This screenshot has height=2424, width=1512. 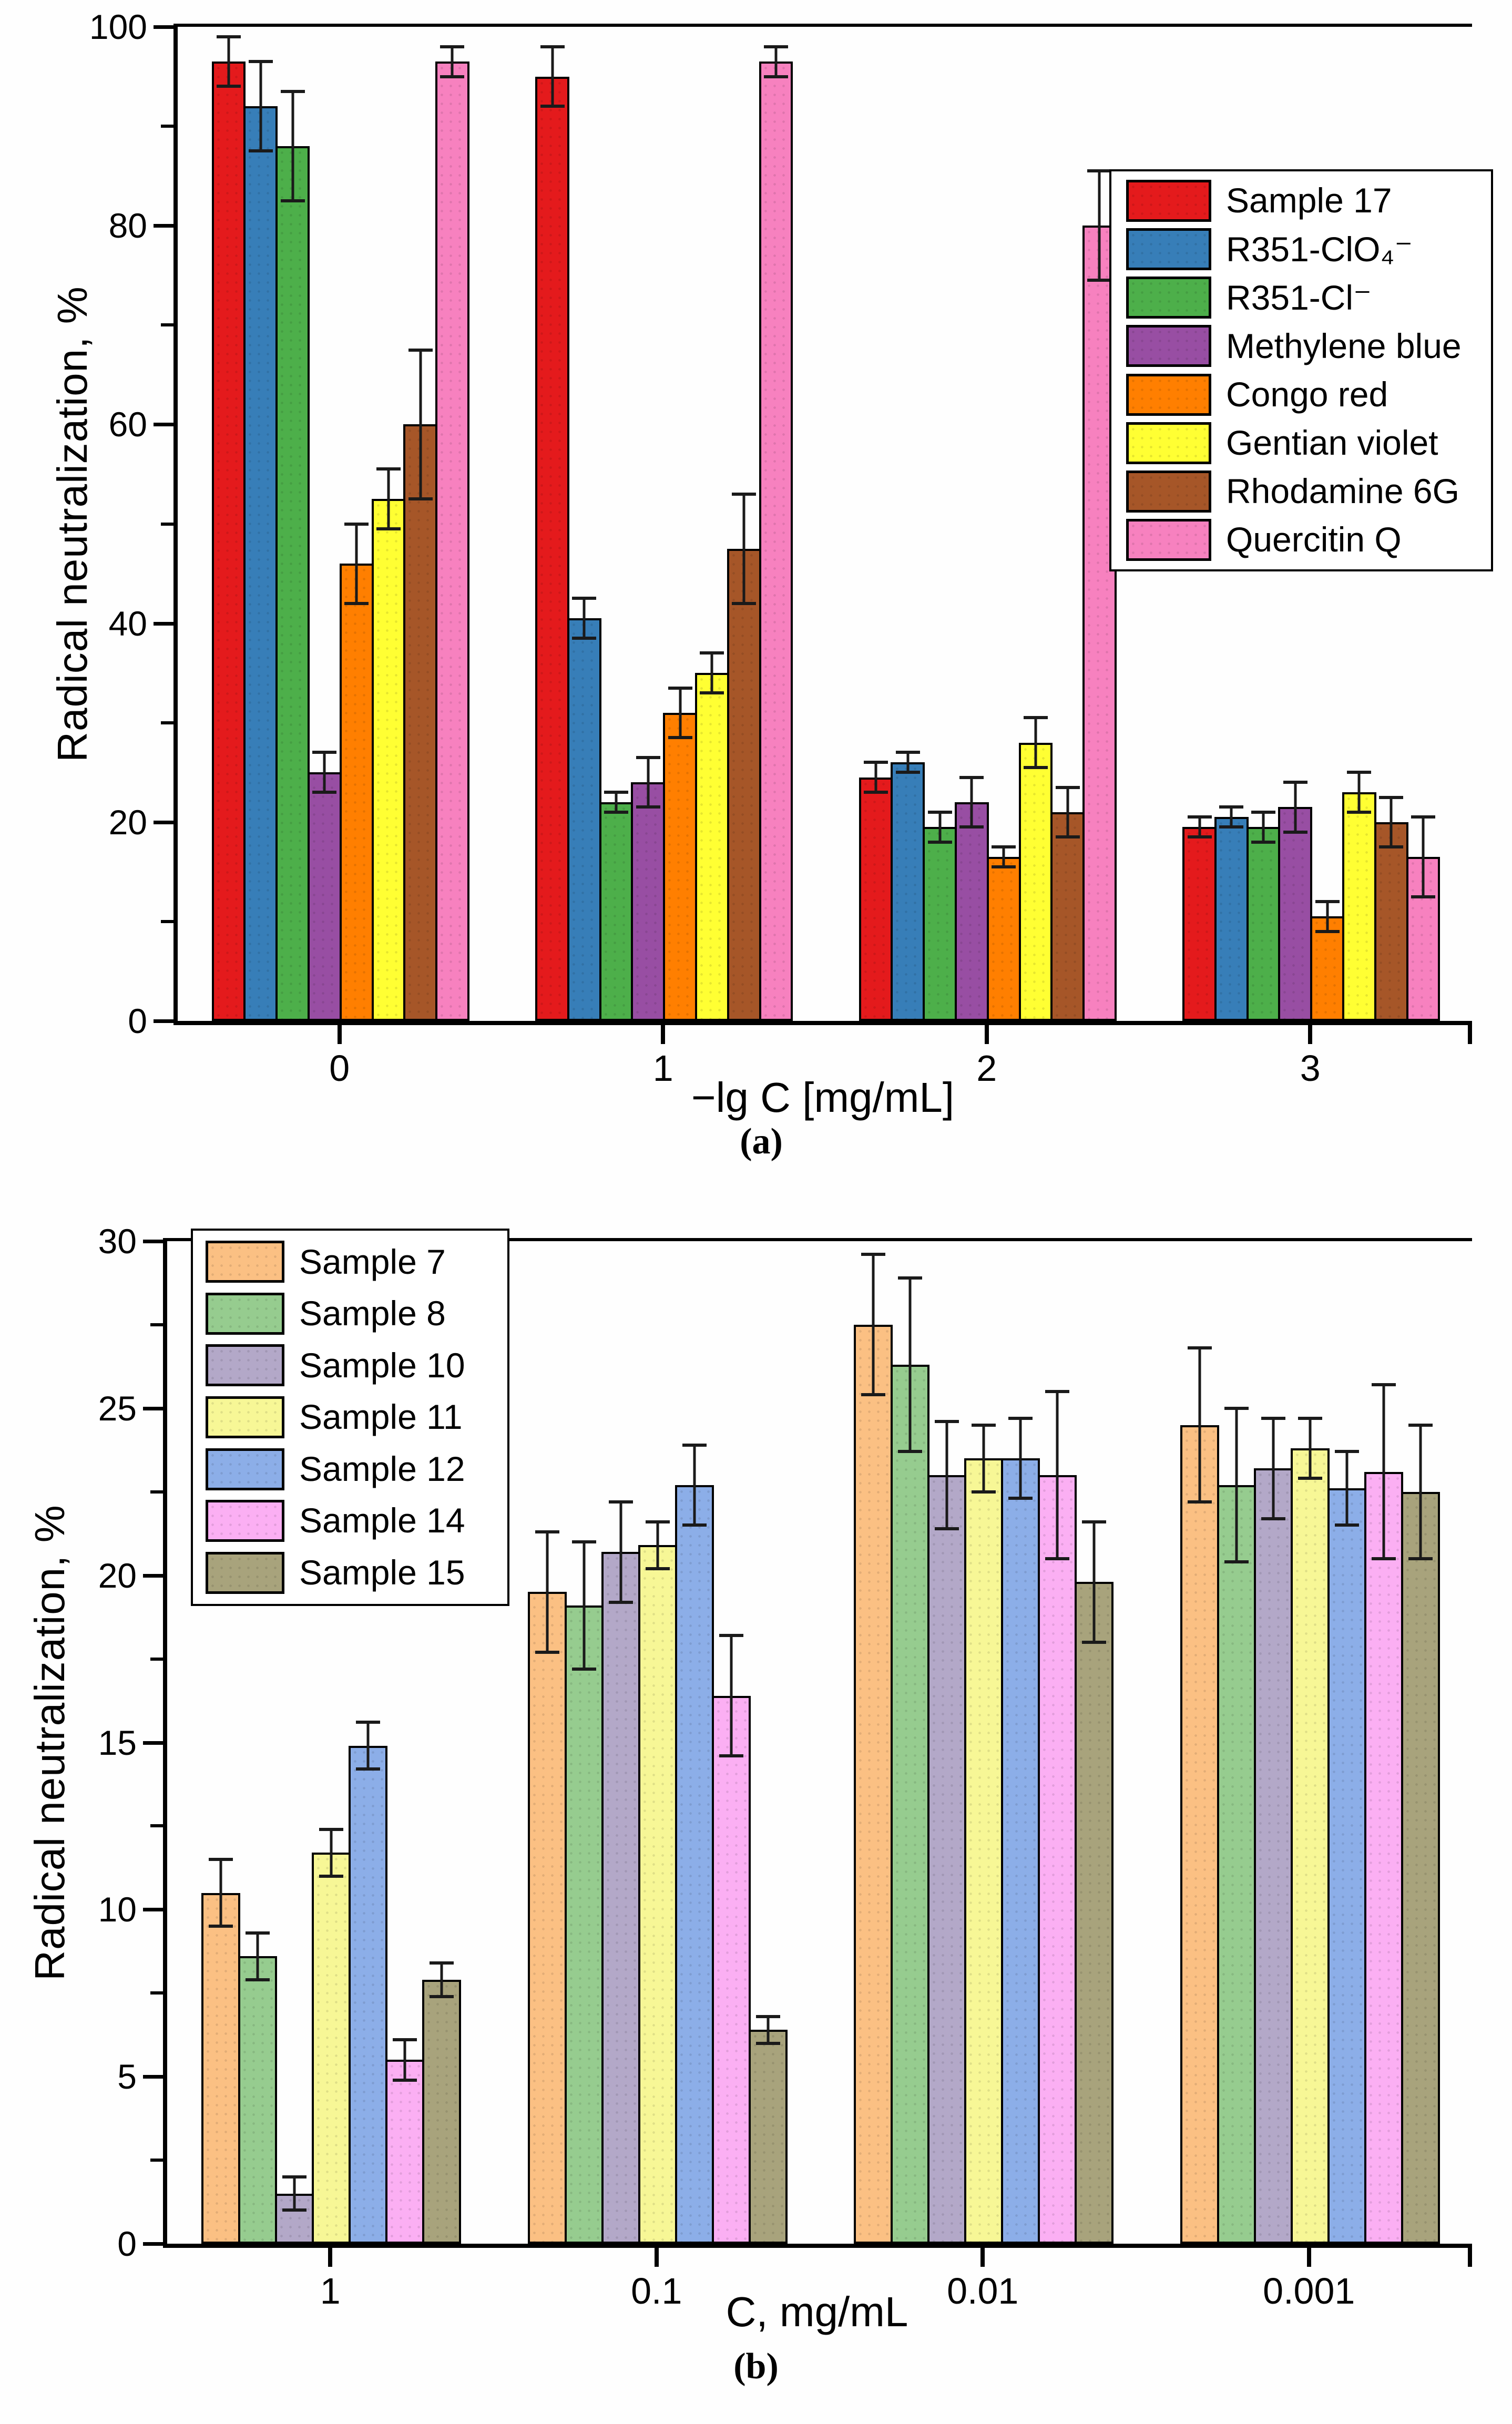 I want to click on legend-item: Sample 17, so click(x=1306, y=201).